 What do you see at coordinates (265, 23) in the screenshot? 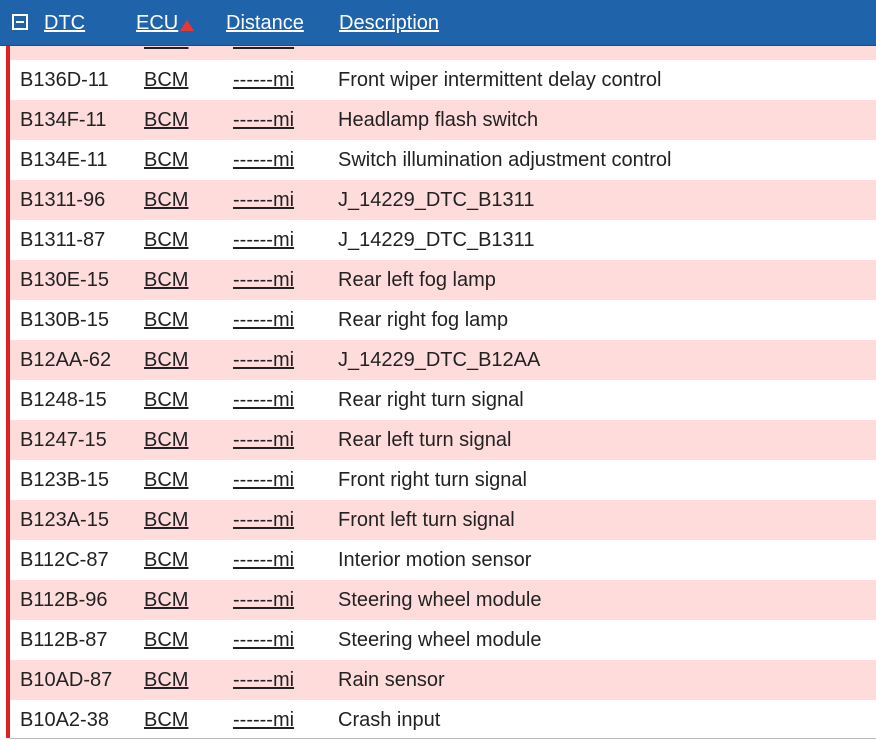
I see `column-header-distance: Distance` at bounding box center [265, 23].